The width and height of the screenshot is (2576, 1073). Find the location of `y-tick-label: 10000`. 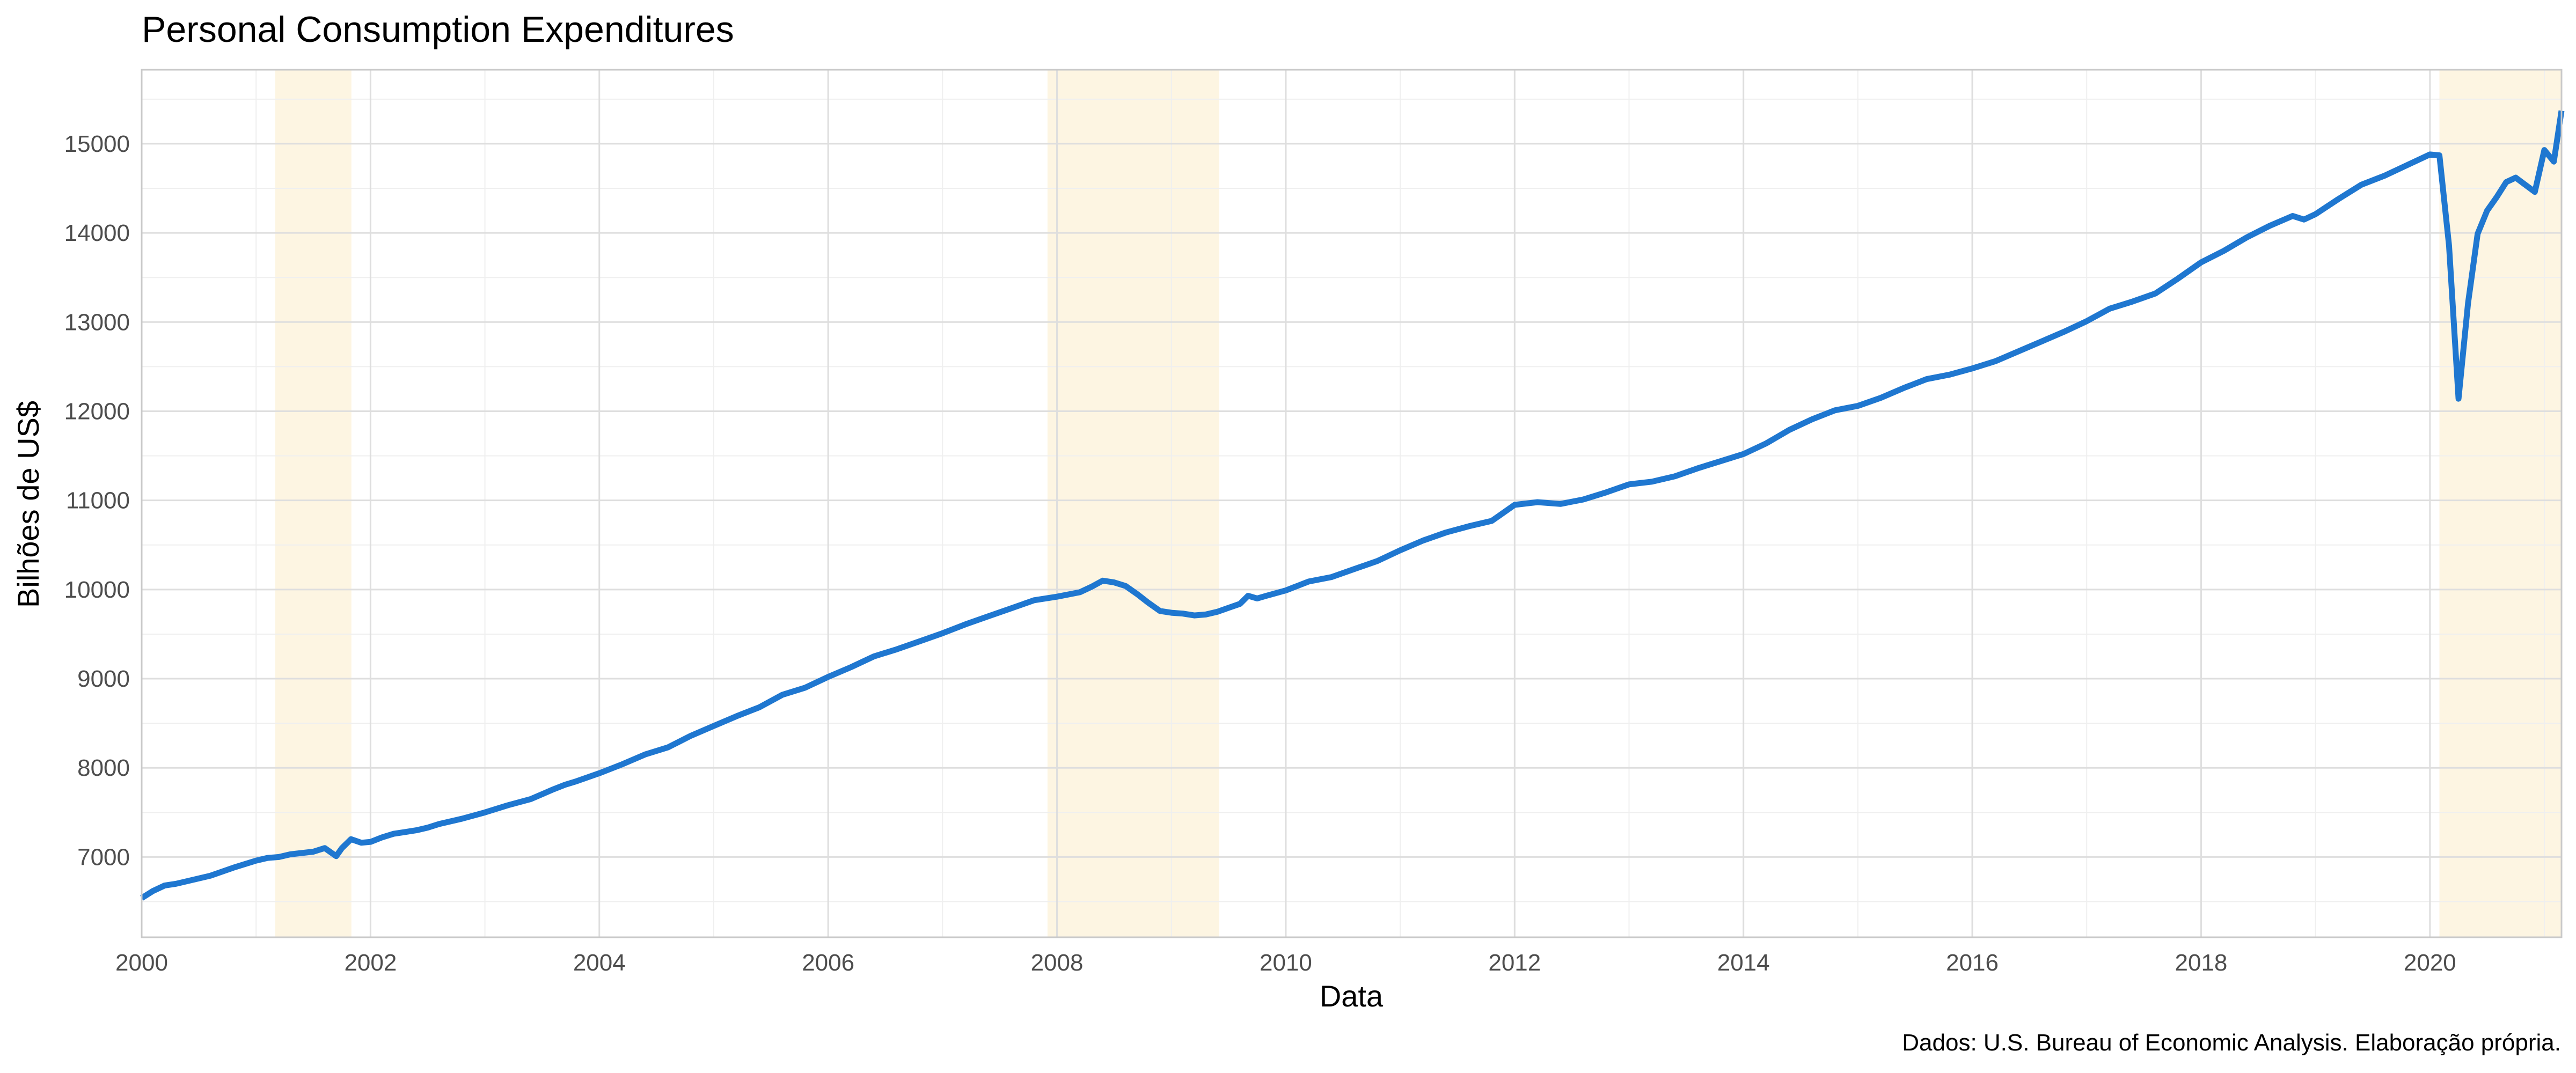

y-tick-label: 10000 is located at coordinates (97, 590).